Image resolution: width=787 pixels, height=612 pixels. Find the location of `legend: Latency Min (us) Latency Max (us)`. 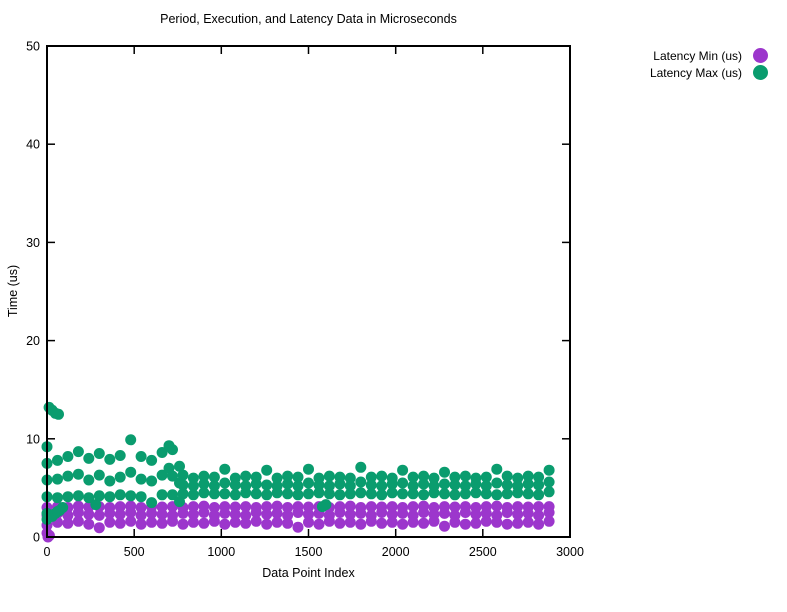

legend: Latency Min (us) Latency Max (us) is located at coordinates (694, 64).